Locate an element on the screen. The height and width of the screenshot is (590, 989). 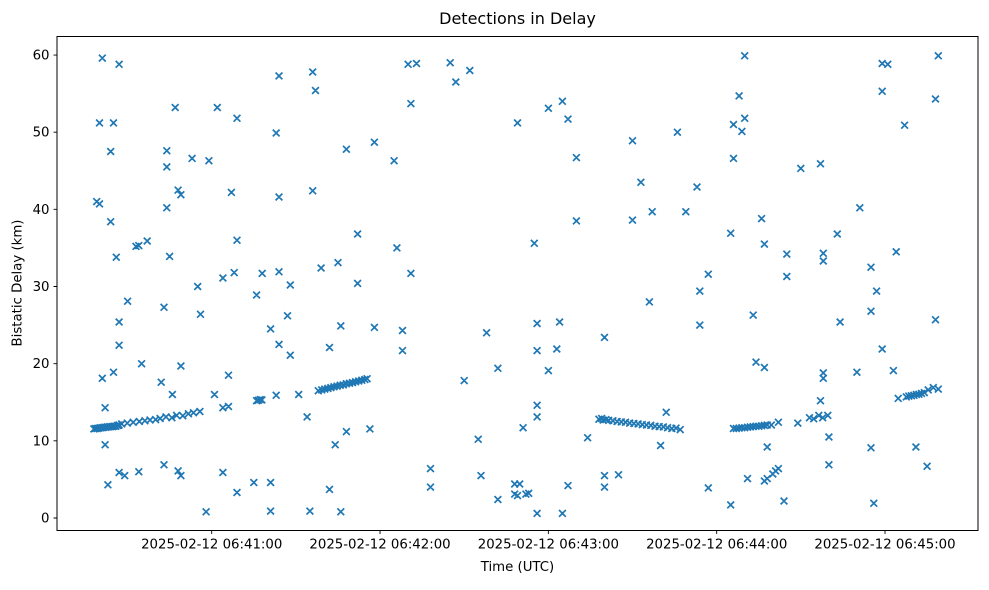
y-tick-label: 60 is located at coordinates (41, 56).